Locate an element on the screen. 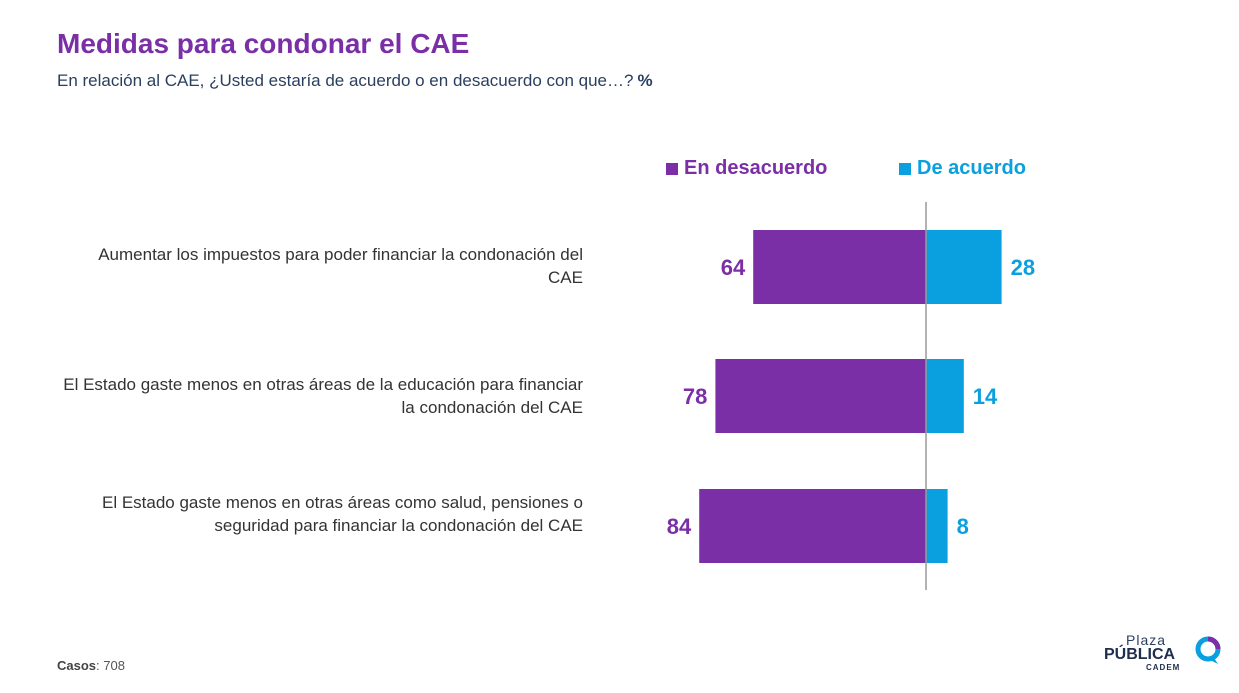 Image resolution: width=1239 pixels, height=693 pixels. logo-ring-icon is located at coordinates (1208, 650).